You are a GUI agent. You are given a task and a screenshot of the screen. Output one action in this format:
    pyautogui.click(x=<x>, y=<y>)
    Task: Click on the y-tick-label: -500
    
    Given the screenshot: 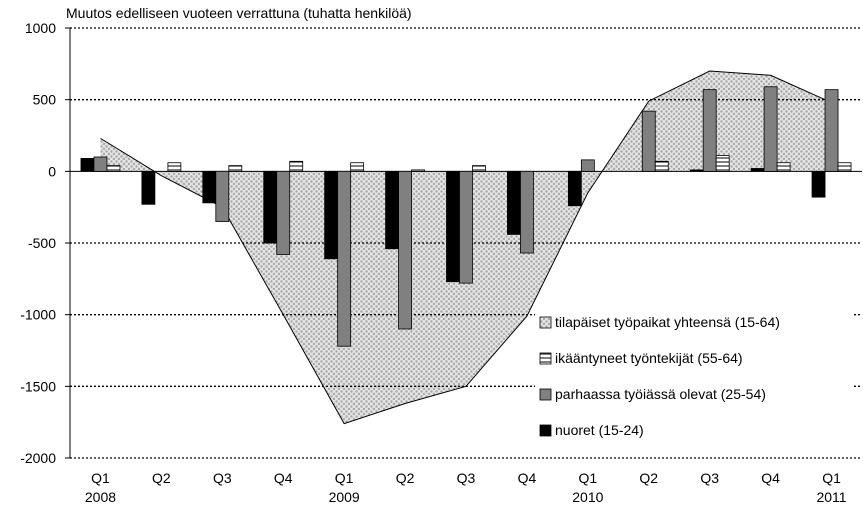 What is the action you would take?
    pyautogui.click(x=42, y=243)
    